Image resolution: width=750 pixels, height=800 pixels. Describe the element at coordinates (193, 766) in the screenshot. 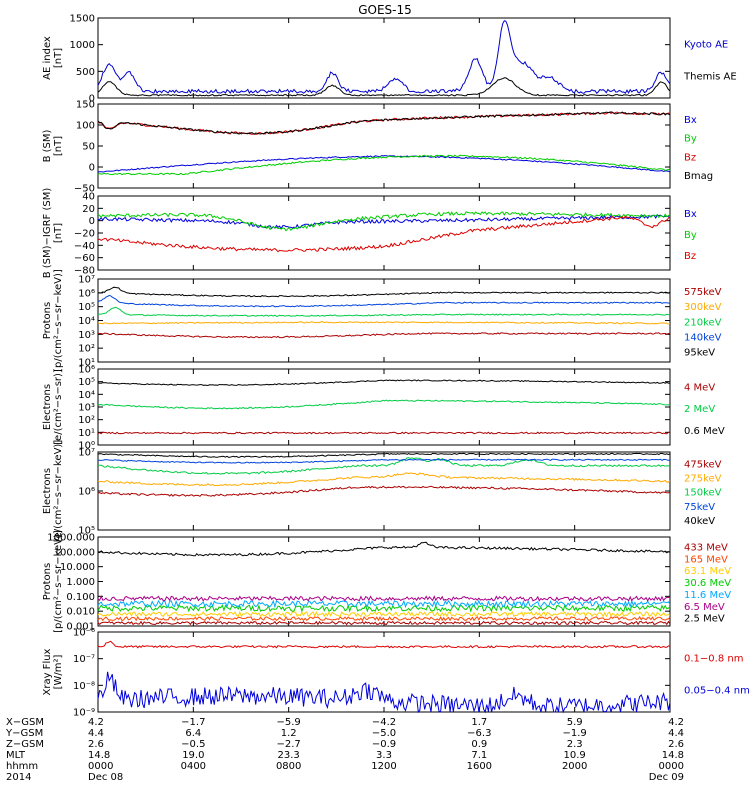

I see `ephemeris-value: 0400` at that location.